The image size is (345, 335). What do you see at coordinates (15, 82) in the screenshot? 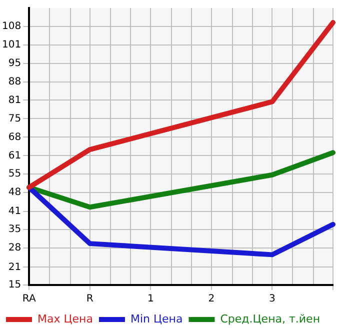
I see `y-tick-label: 88` at bounding box center [15, 82].